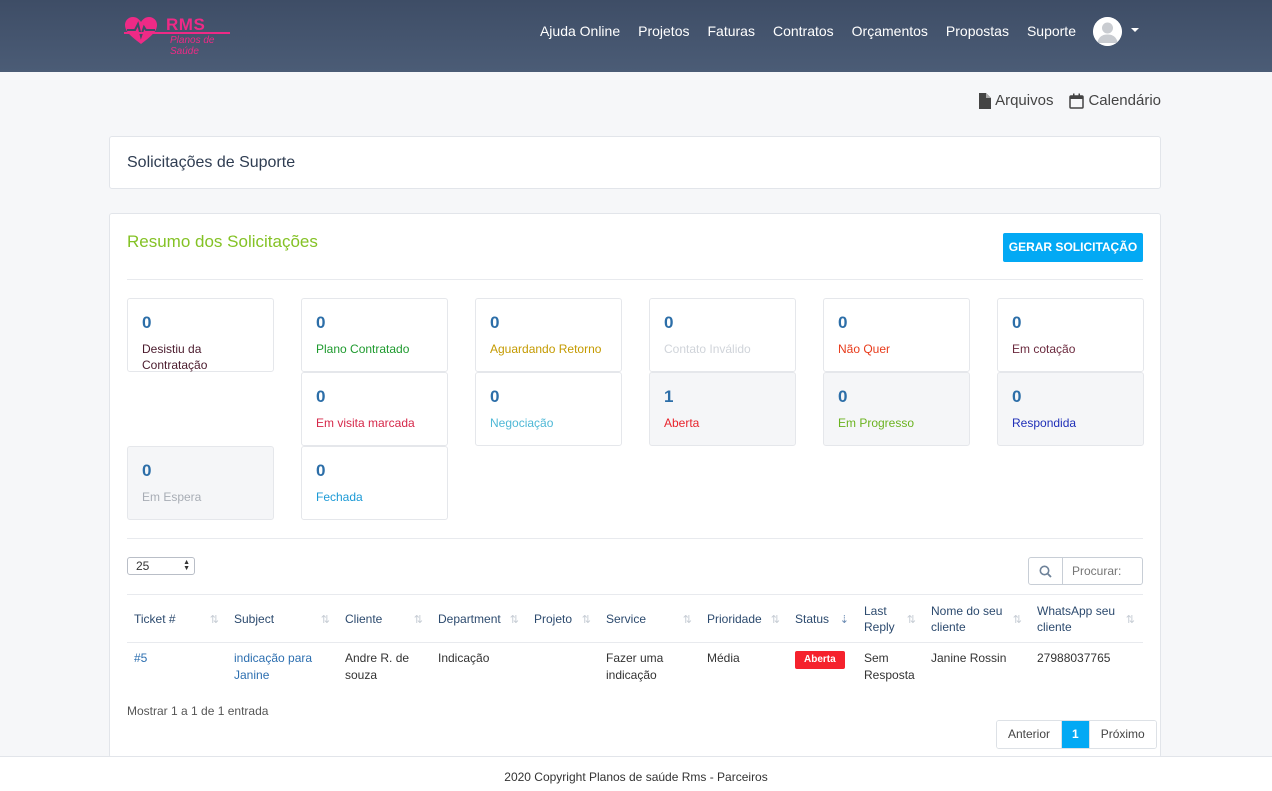  What do you see at coordinates (822, 618) in the screenshot?
I see `column-header-status: Status ⇣` at bounding box center [822, 618].